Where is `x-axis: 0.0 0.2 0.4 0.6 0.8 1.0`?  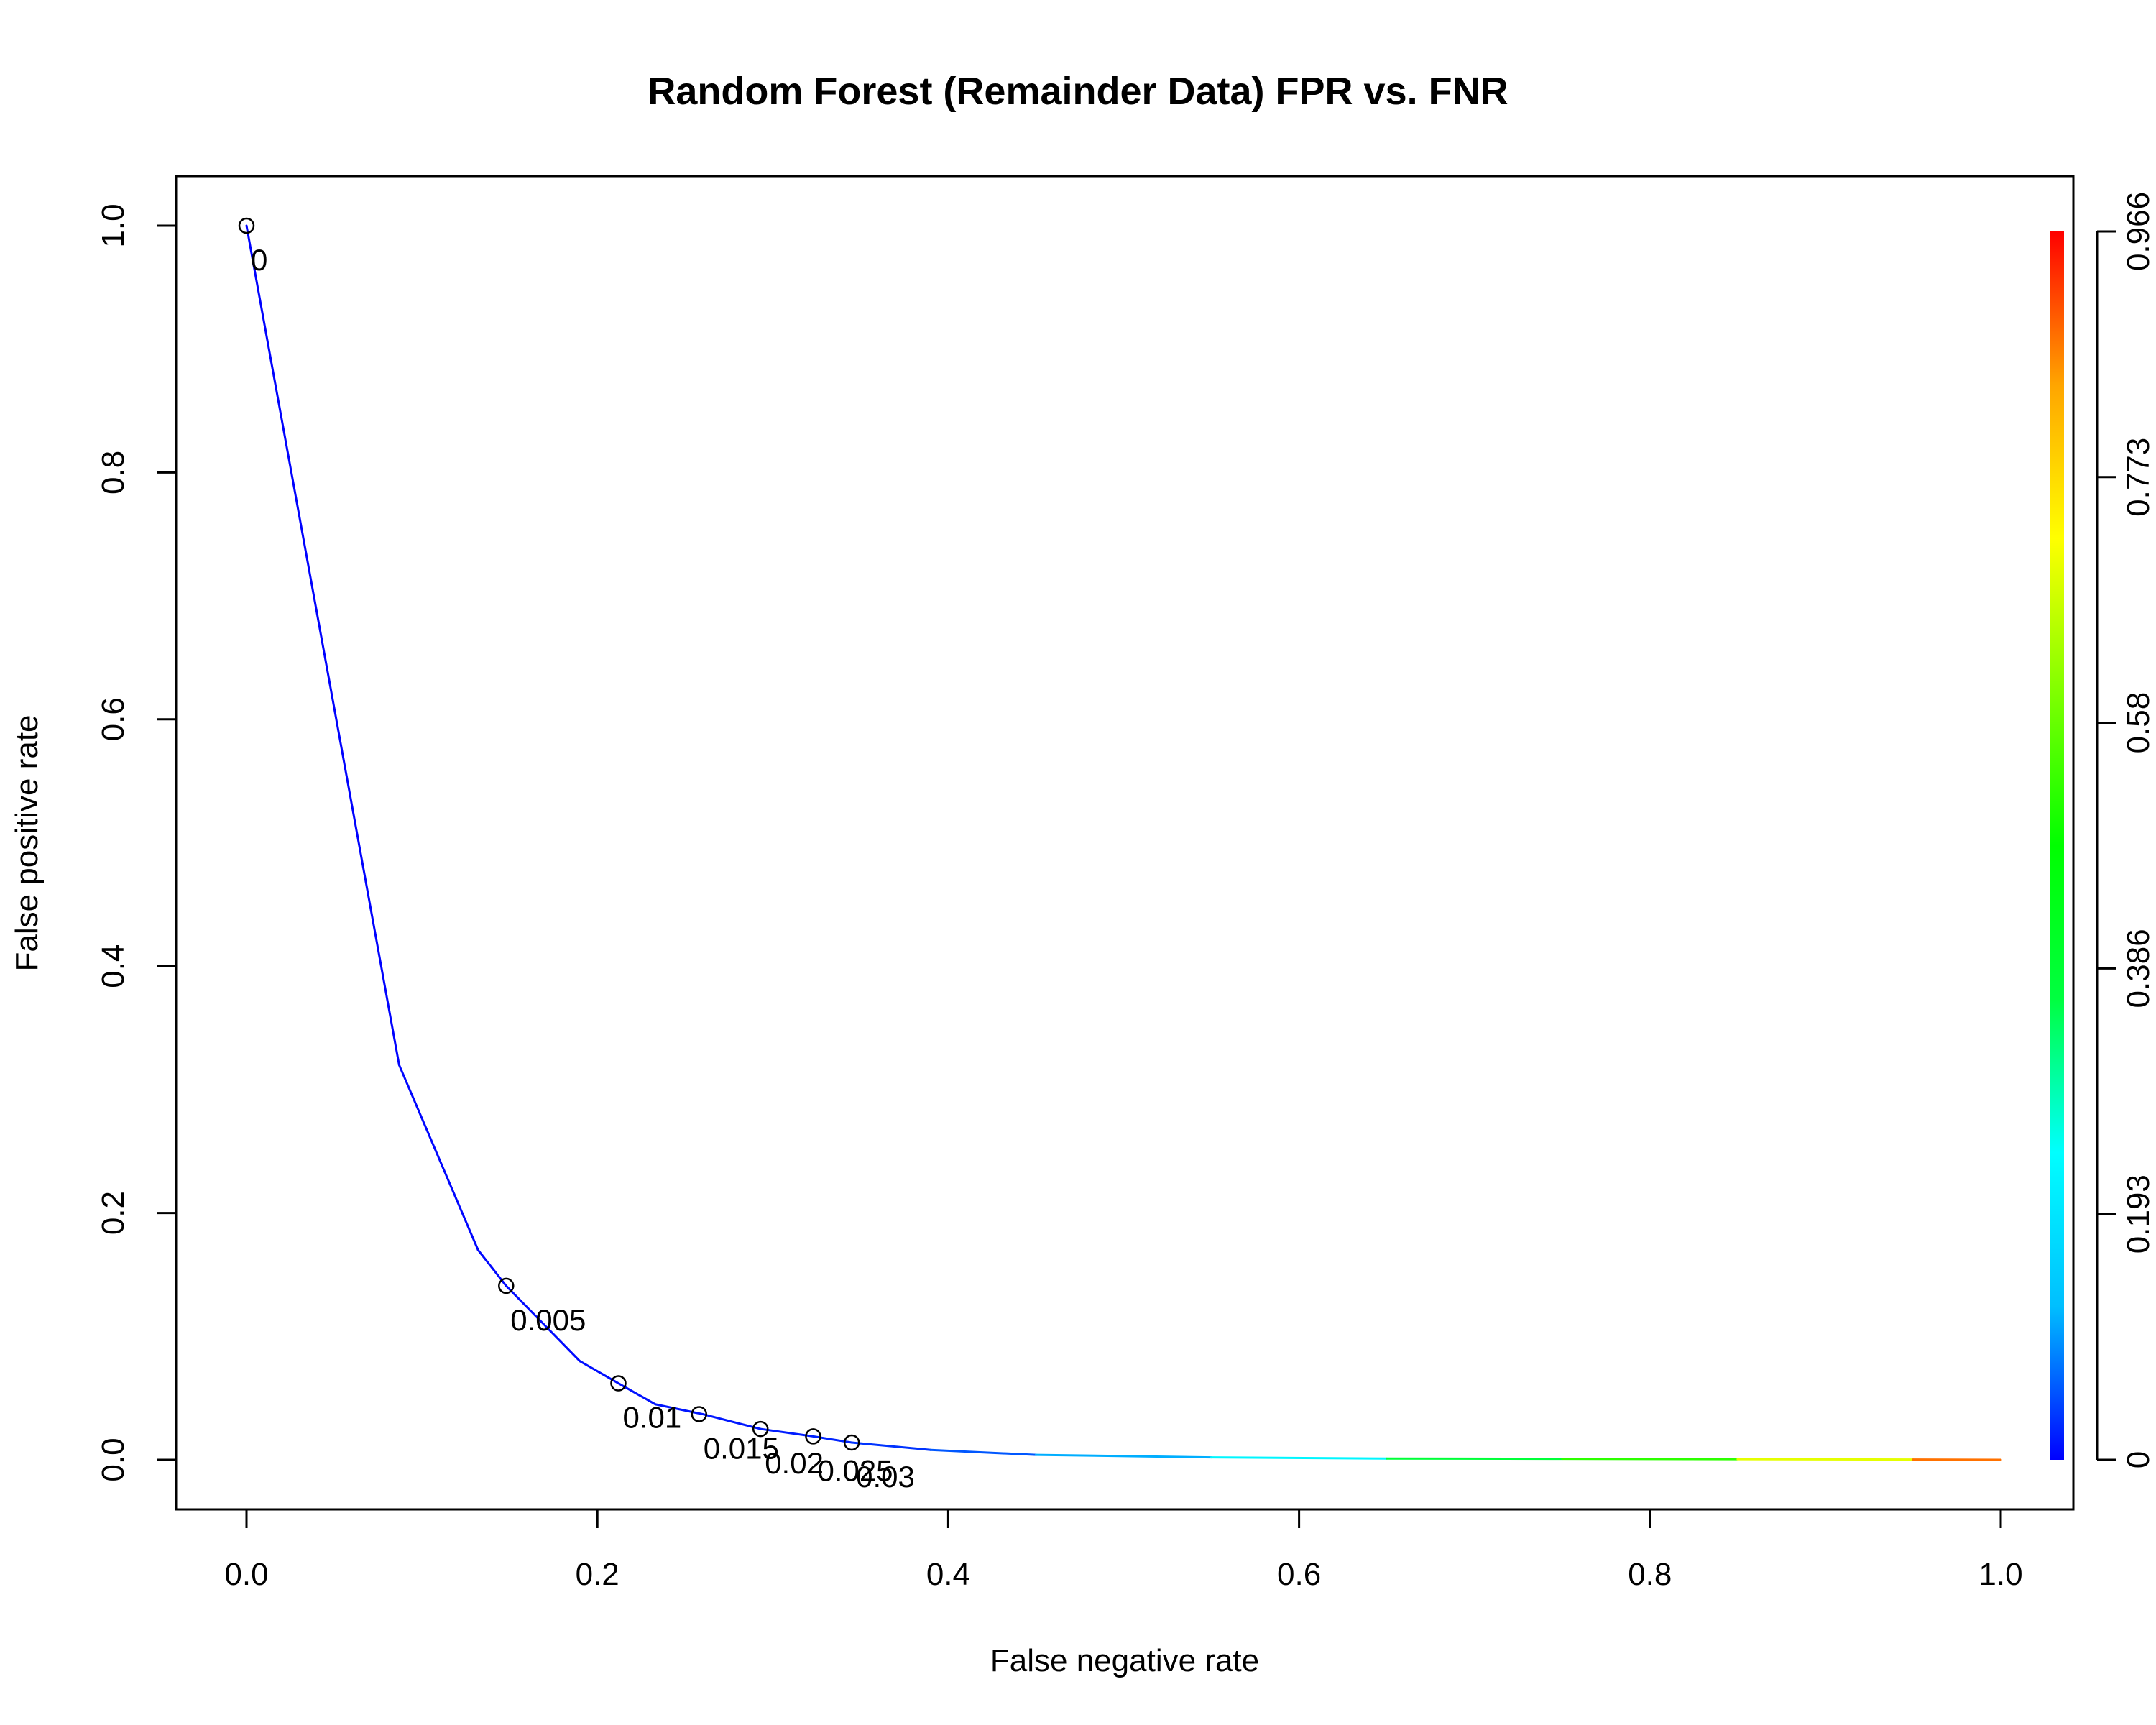
x-axis: 0.0 0.2 0.4 0.6 0.8 1.0 is located at coordinates (1123, 1550).